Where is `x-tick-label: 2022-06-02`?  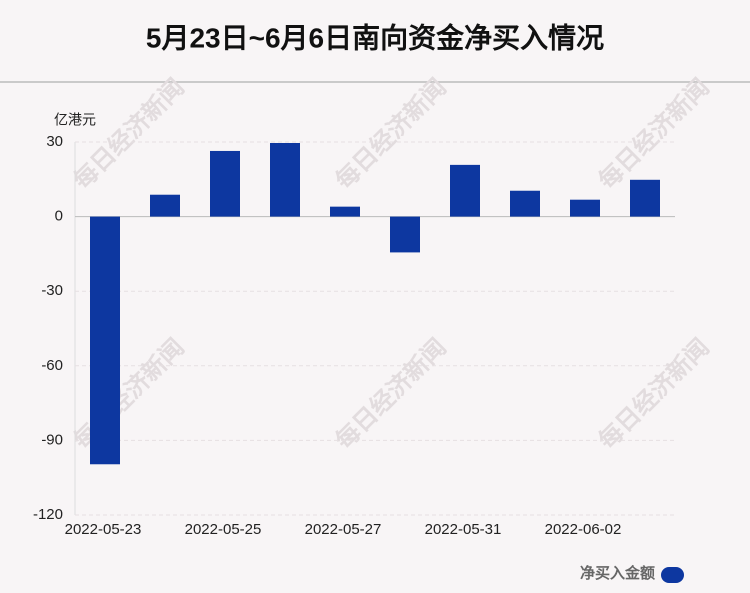
x-tick-label: 2022-06-02 is located at coordinates (583, 529).